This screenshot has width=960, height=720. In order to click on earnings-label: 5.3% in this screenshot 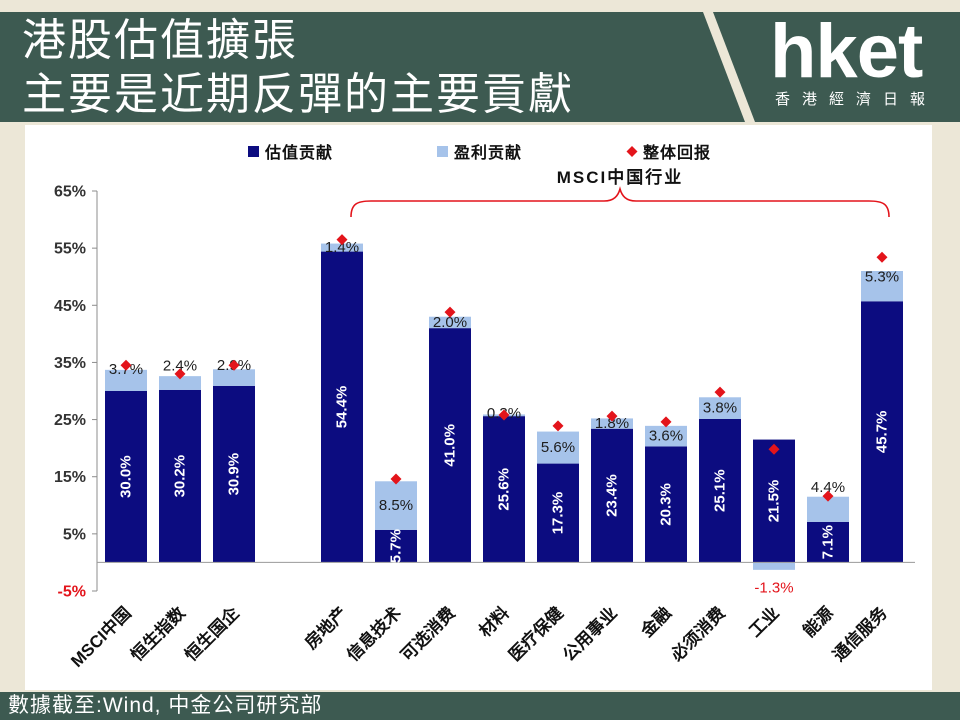, I will do `click(882, 277)`.